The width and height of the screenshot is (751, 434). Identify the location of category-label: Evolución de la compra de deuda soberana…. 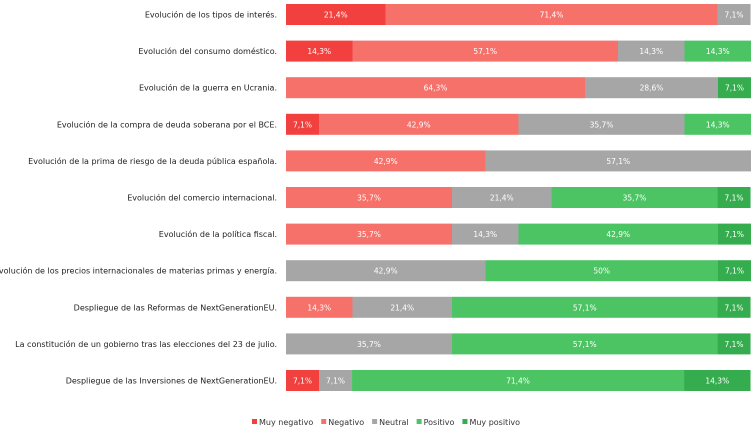
(167, 124).